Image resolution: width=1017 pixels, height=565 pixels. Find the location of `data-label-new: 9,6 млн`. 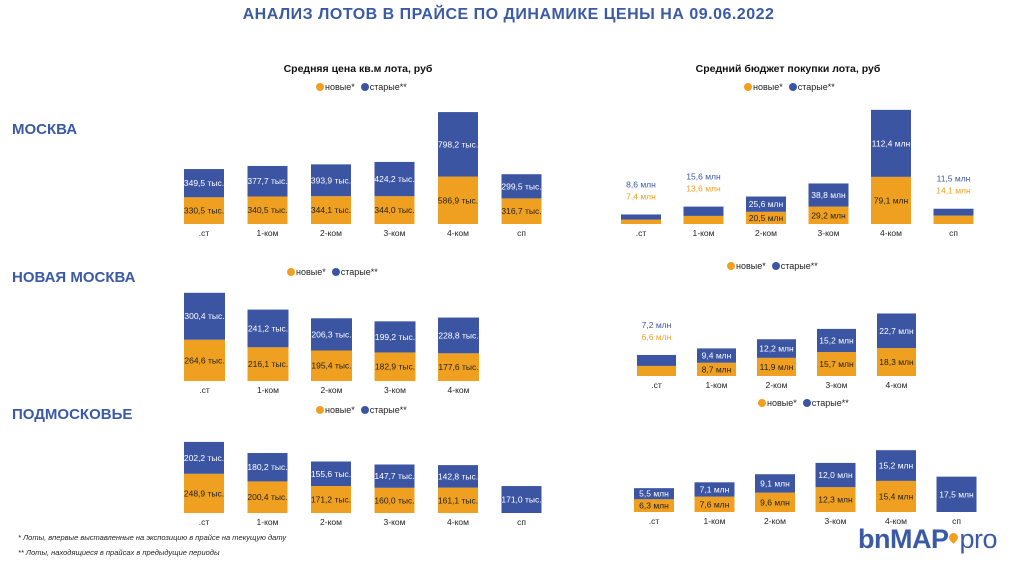

data-label-new: 9,6 млн is located at coordinates (775, 502).